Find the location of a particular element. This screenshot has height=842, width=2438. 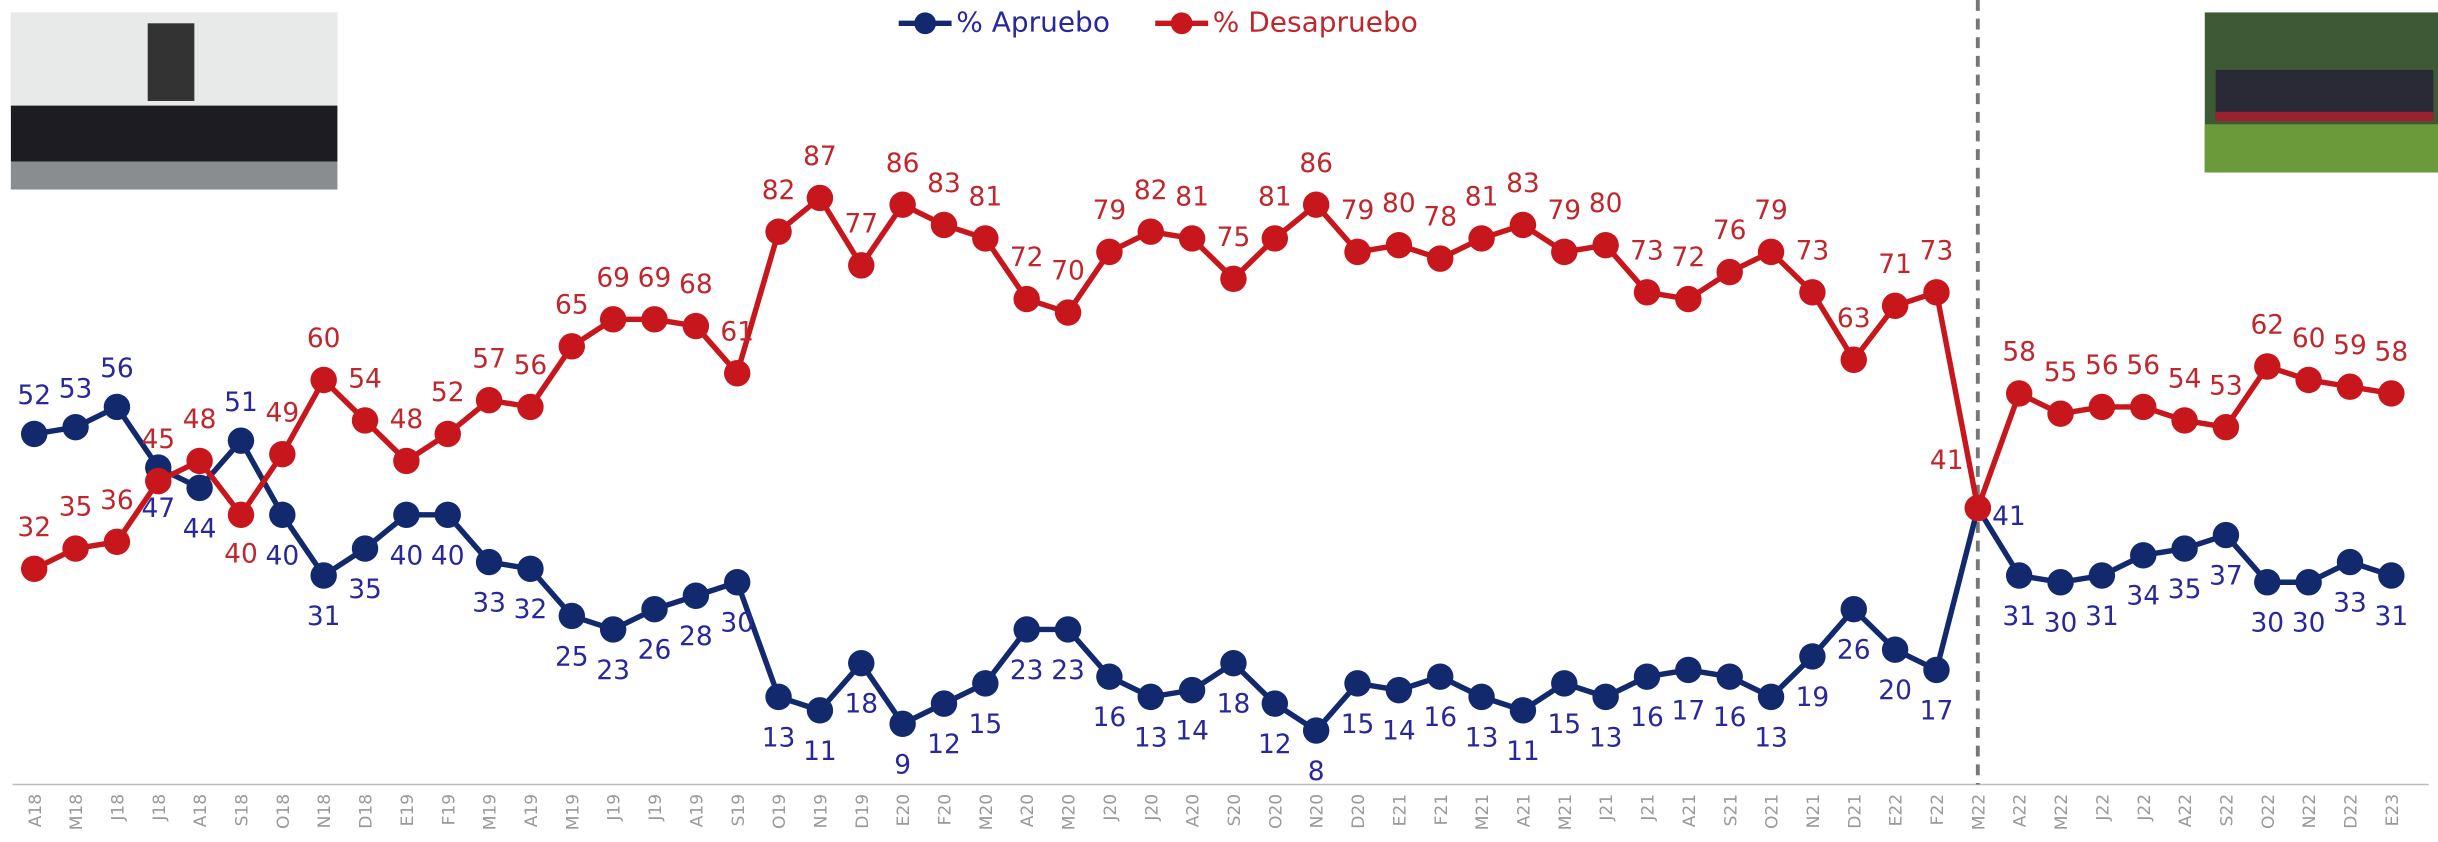

data-label: 19 is located at coordinates (1813, 697).